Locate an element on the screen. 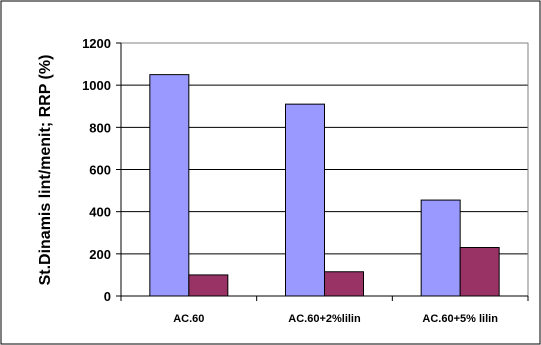 Image resolution: width=541 pixels, height=345 pixels. y-tick-label: 0 is located at coordinates (107, 296).